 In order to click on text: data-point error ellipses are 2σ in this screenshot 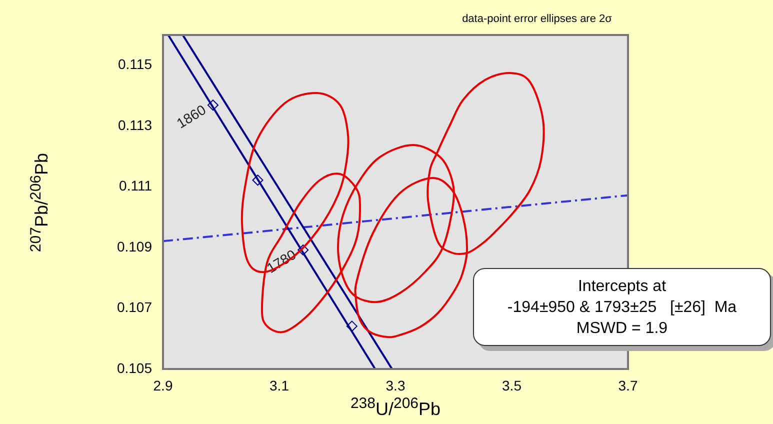, I will do `click(537, 19)`.